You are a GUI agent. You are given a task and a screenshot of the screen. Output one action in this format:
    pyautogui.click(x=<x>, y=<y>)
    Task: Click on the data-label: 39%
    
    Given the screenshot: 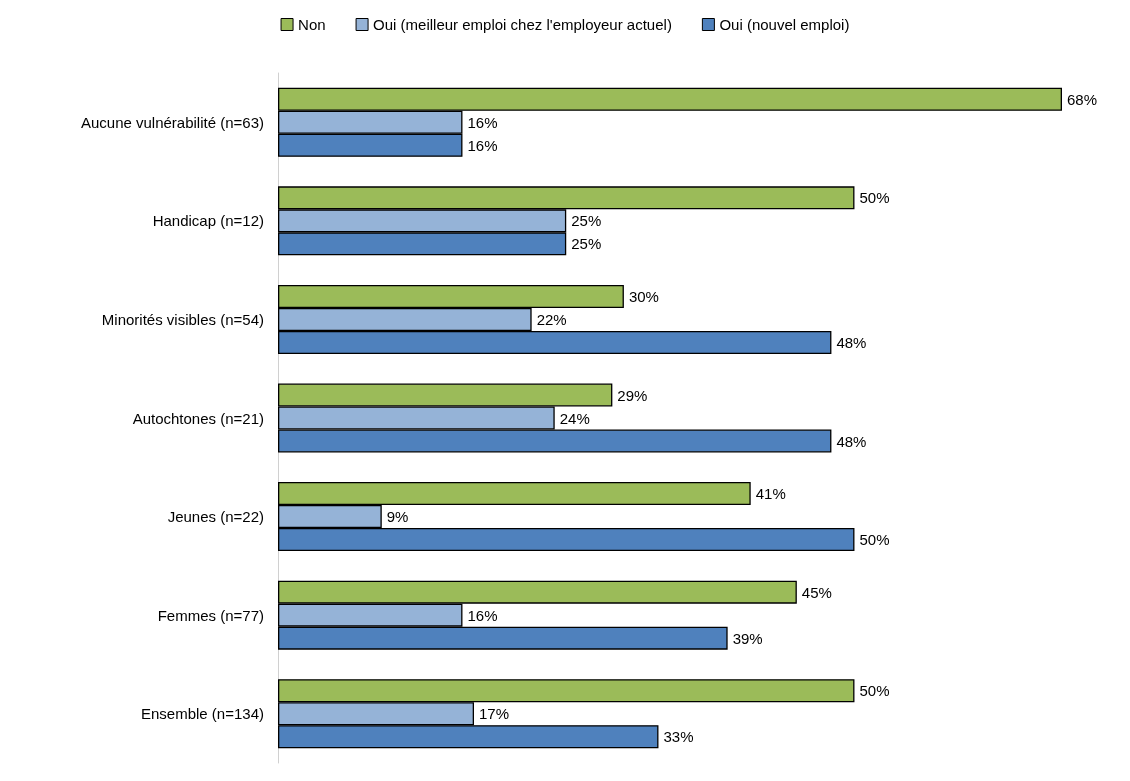 What is the action you would take?
    pyautogui.click(x=747, y=638)
    